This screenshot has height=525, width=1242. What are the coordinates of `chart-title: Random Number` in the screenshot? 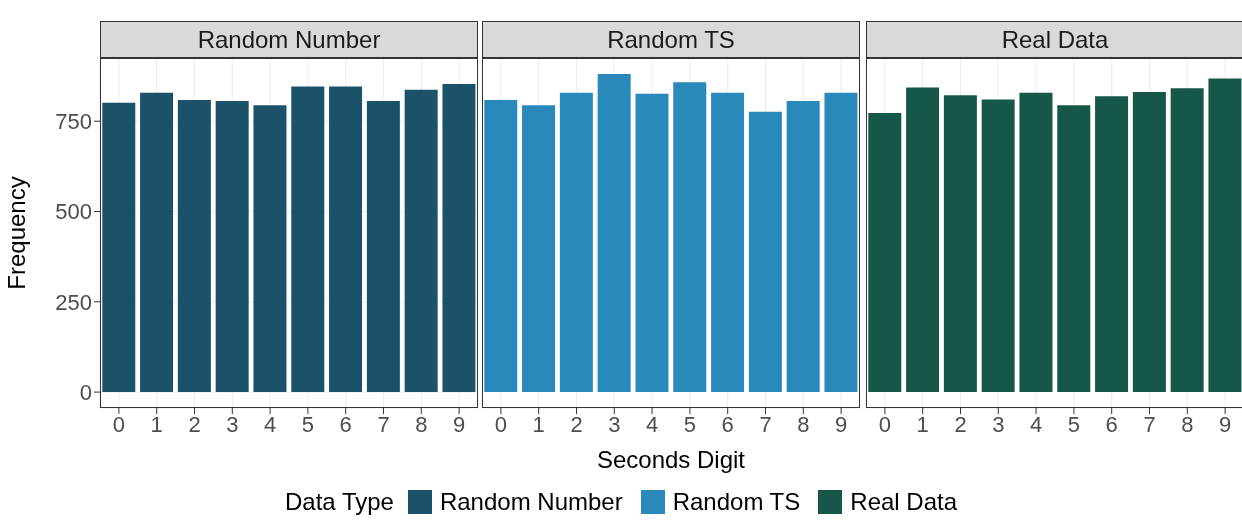 It's located at (289, 39).